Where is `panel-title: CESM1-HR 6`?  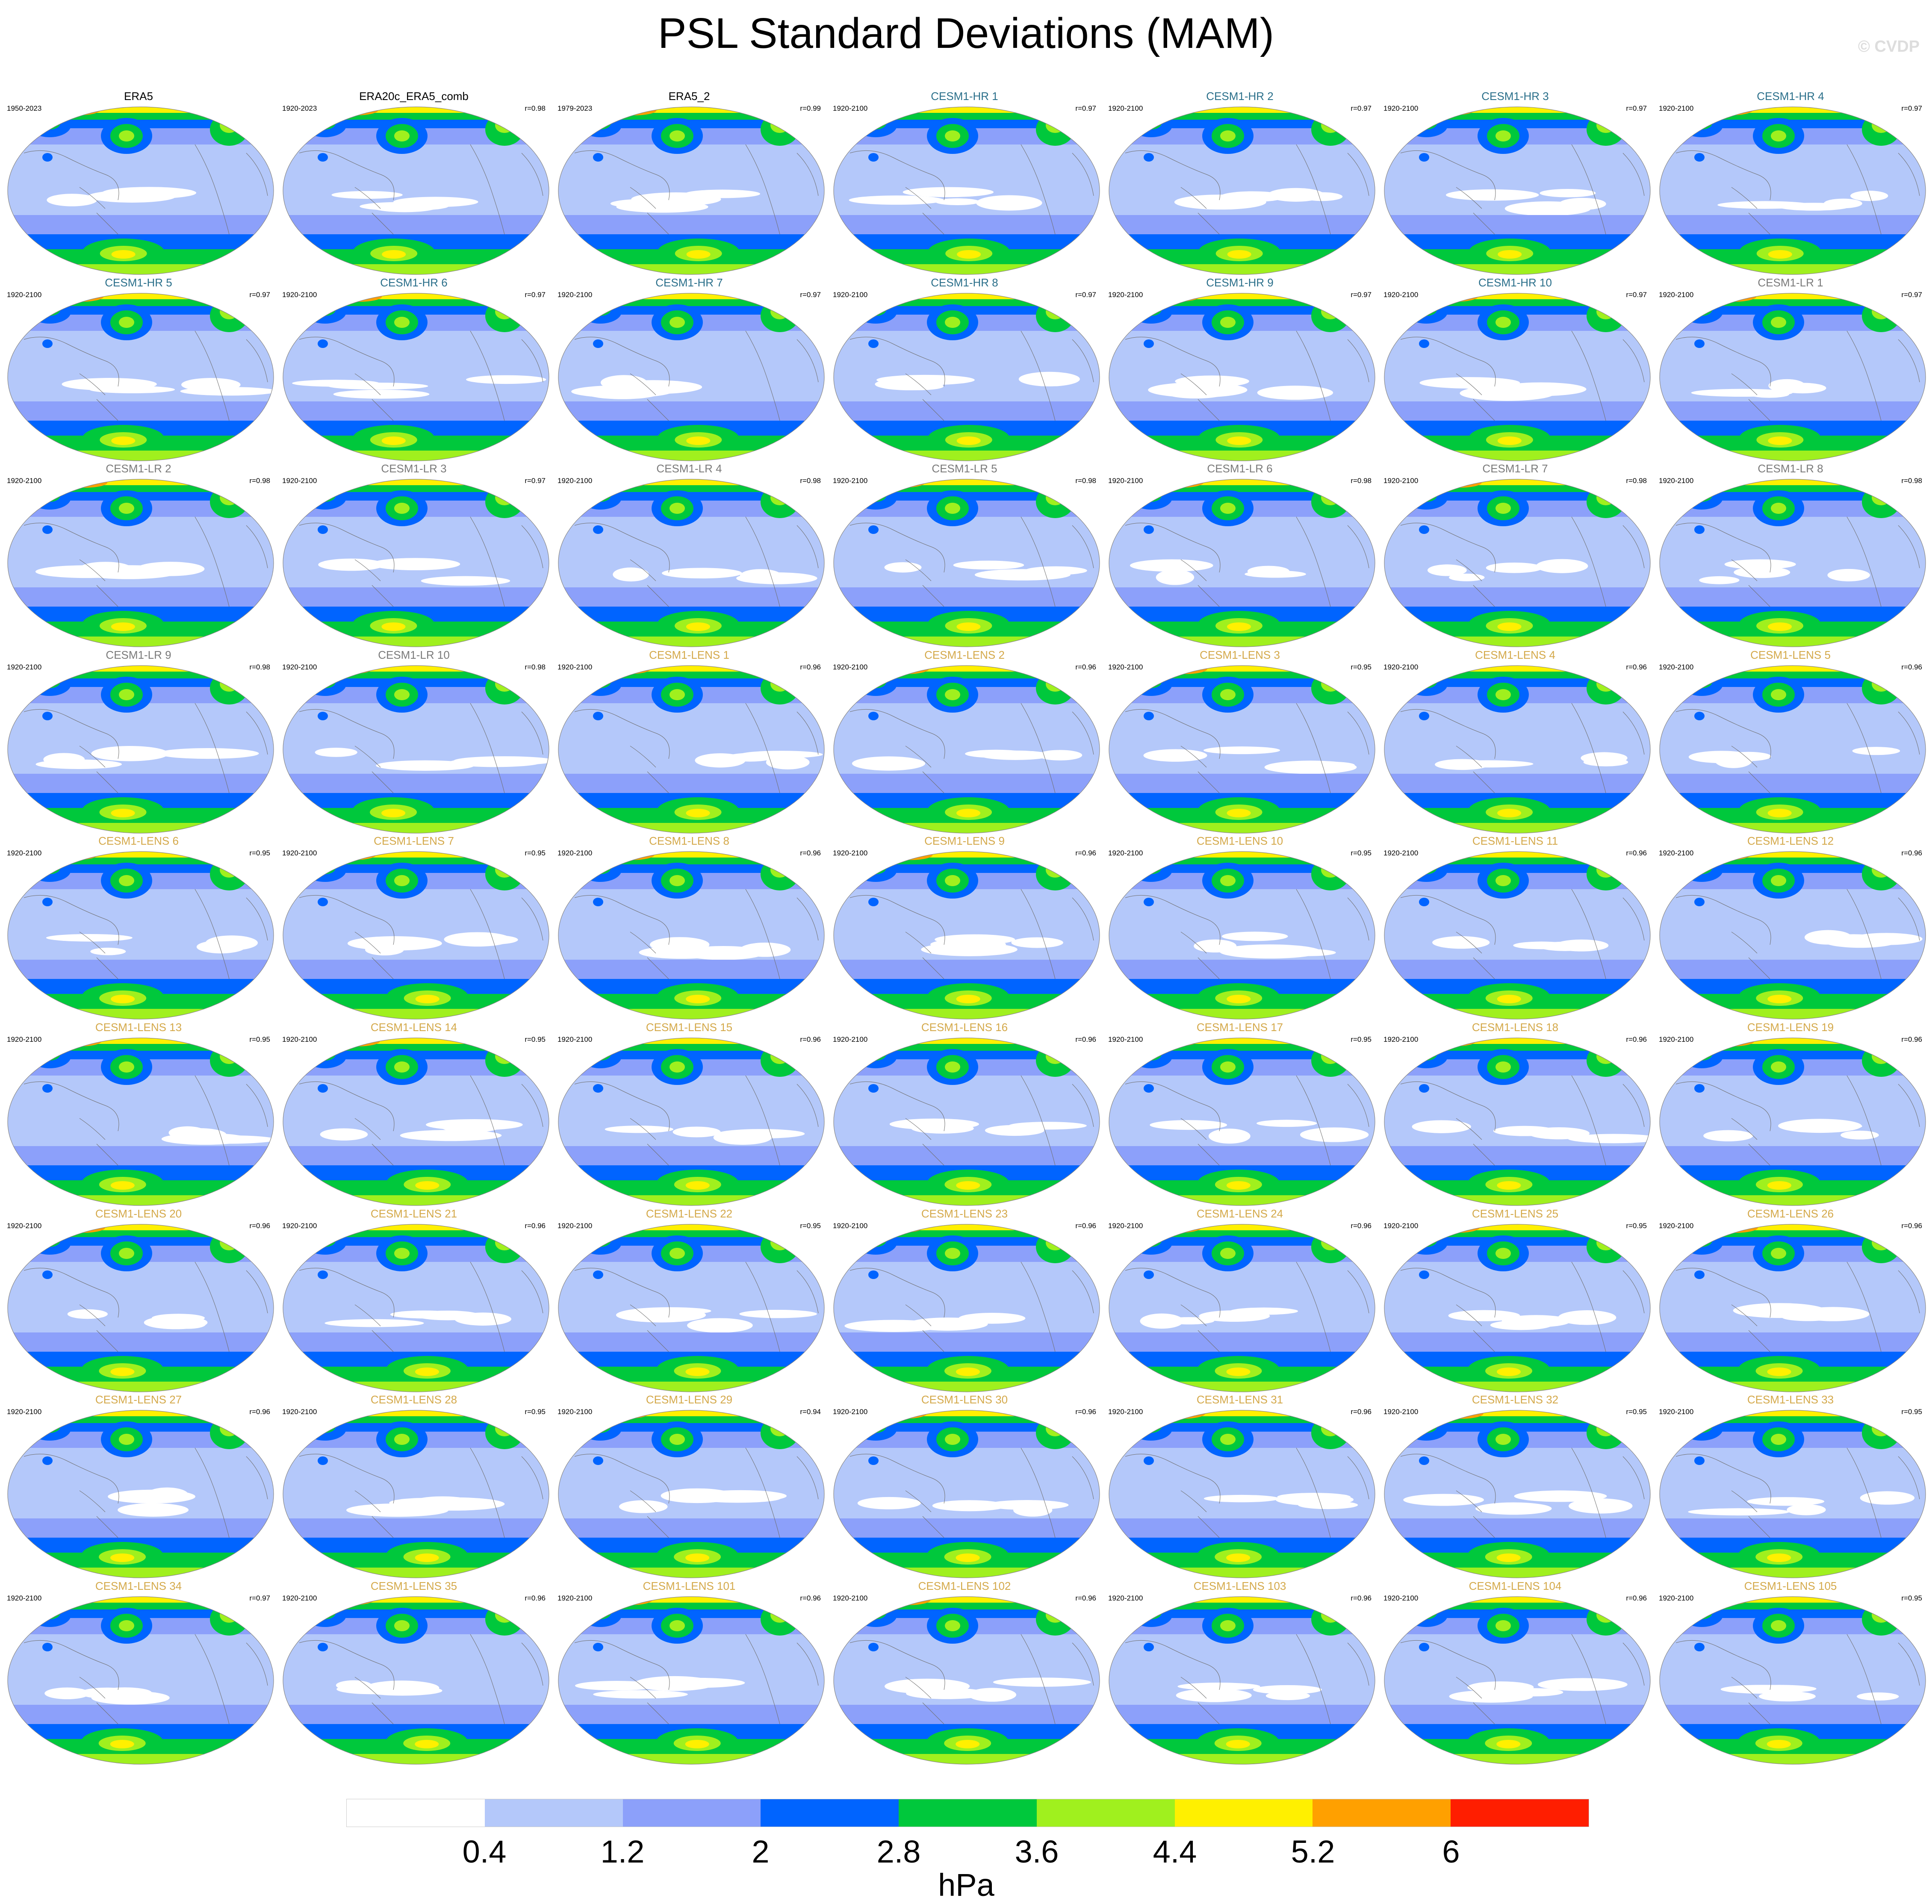 panel-title: CESM1-HR 6 is located at coordinates (414, 282).